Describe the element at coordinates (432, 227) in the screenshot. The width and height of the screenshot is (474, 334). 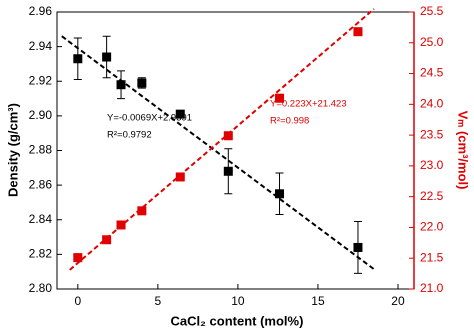
I see `y2-tick-label: 22.0` at that location.